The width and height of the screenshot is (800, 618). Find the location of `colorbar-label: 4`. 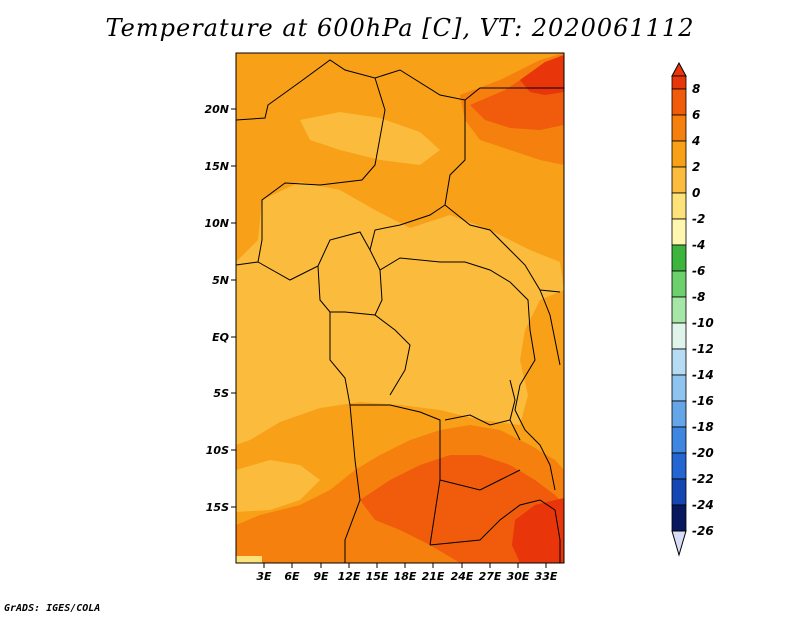

colorbar-label: 4 is located at coordinates (695, 141).